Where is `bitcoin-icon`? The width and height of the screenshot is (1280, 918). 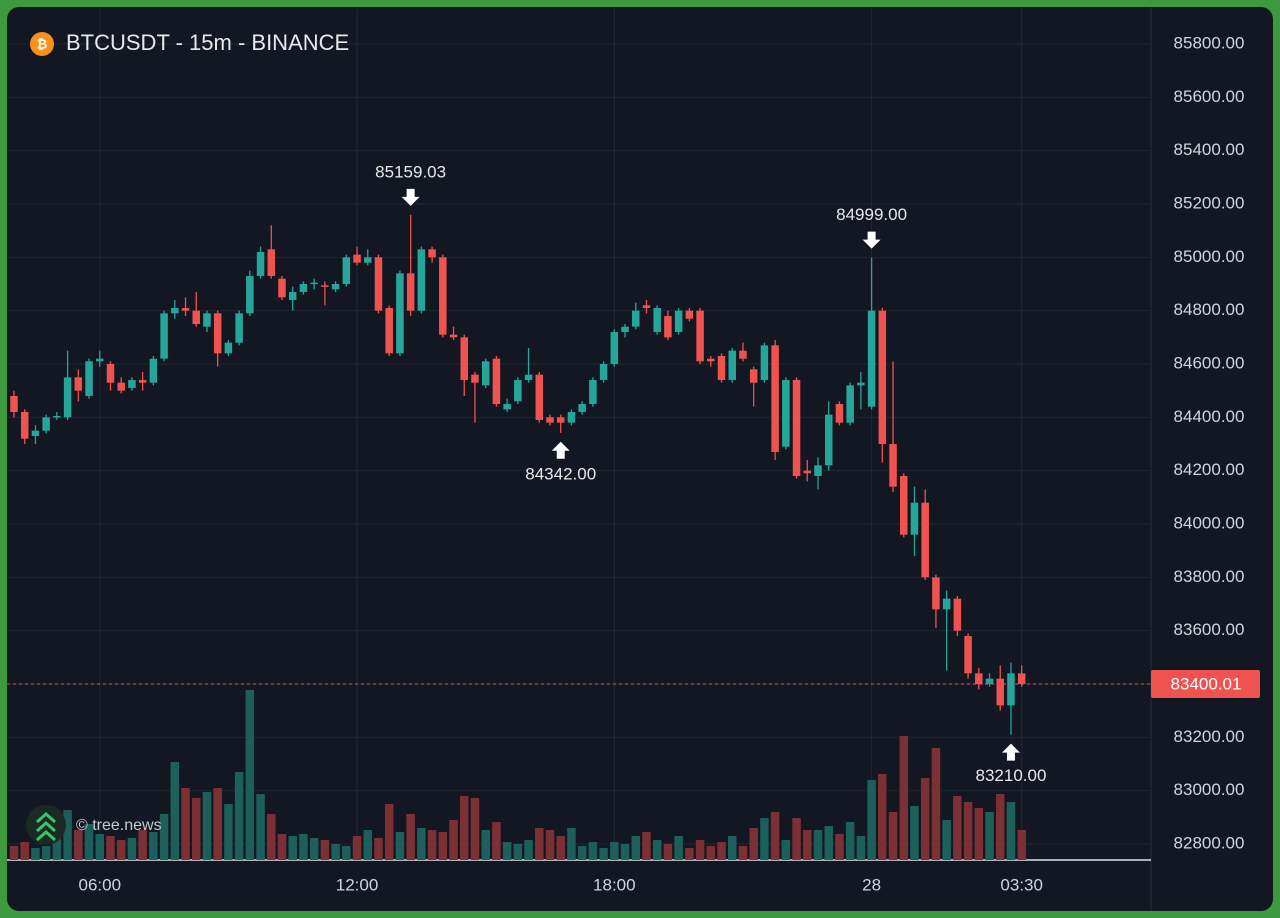
bitcoin-icon is located at coordinates (42, 44).